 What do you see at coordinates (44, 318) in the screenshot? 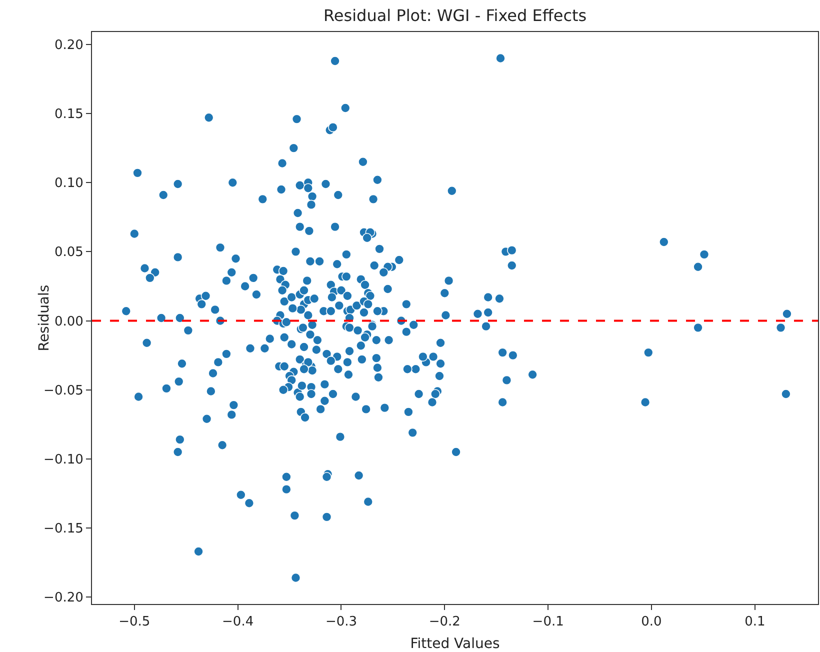
I see `y-axis-title: Residuals` at bounding box center [44, 318].